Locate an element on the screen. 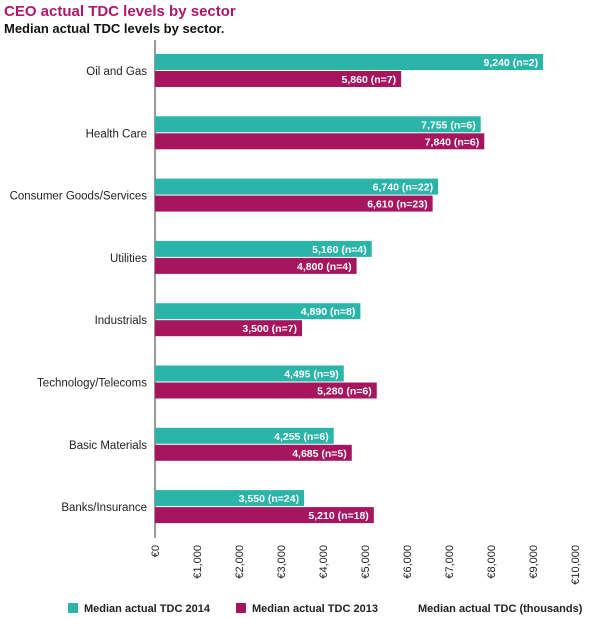  data-label: 4,890 (n=8) is located at coordinates (328, 312).